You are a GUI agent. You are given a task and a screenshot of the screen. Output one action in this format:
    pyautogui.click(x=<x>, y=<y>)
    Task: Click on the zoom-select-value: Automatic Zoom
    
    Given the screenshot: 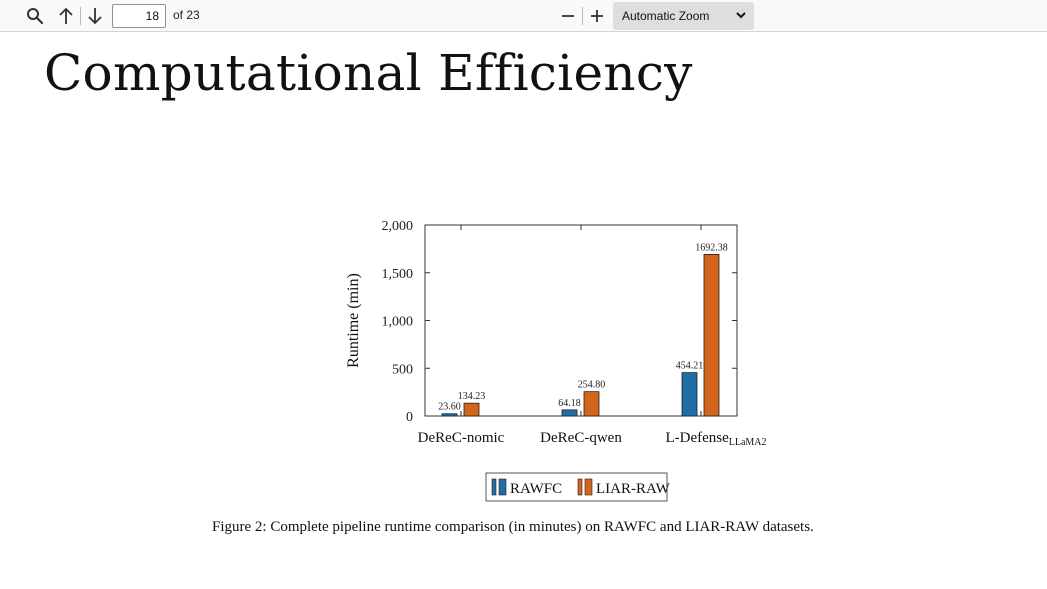 What is the action you would take?
    pyautogui.click(x=666, y=16)
    